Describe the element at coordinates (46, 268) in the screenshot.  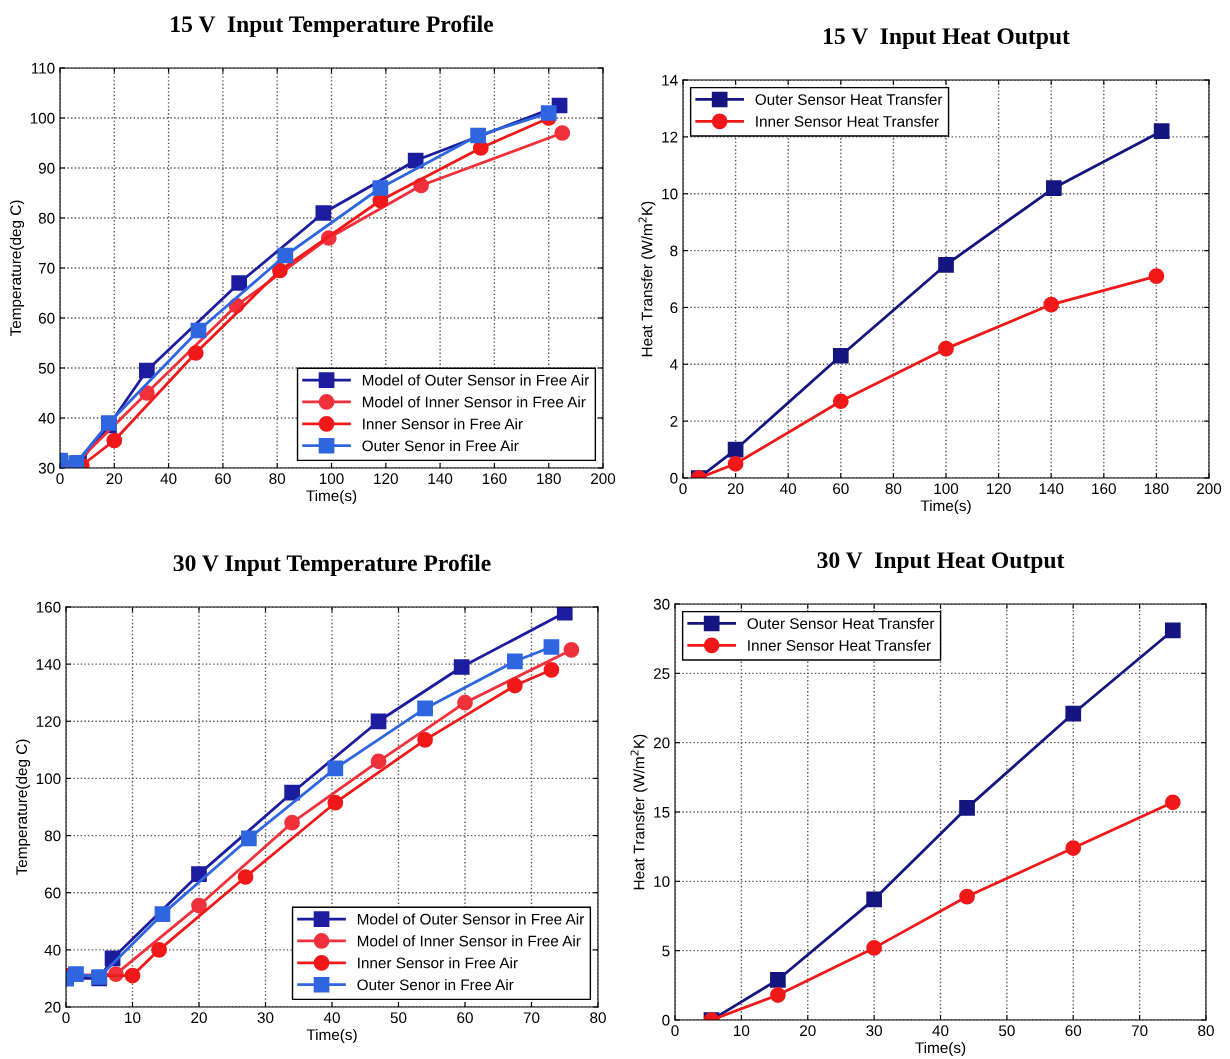
I see `y-tick-label: 70` at that location.